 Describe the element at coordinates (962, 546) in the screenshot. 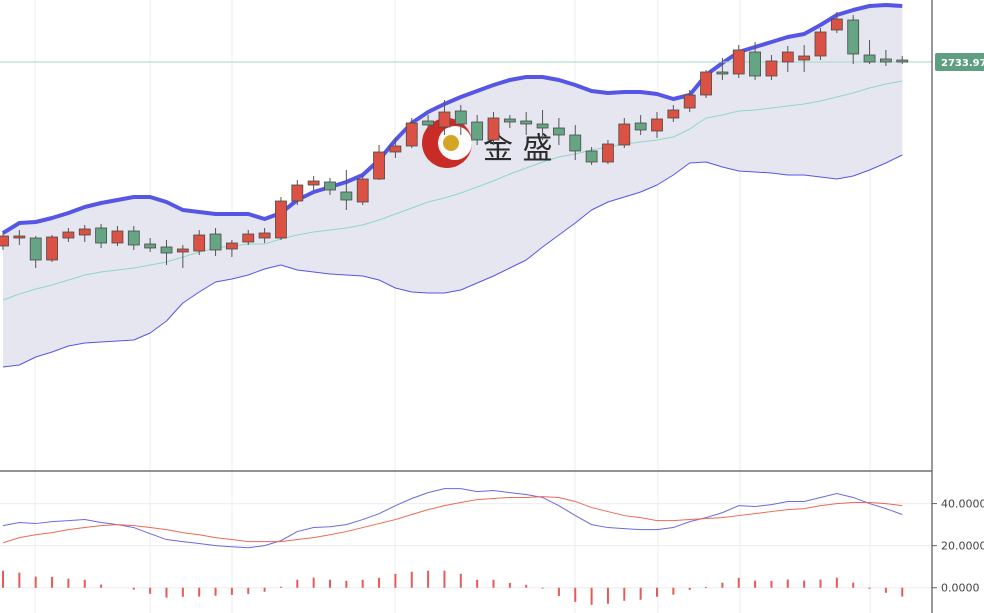

I see `y-tick-label: 20.0000` at that location.